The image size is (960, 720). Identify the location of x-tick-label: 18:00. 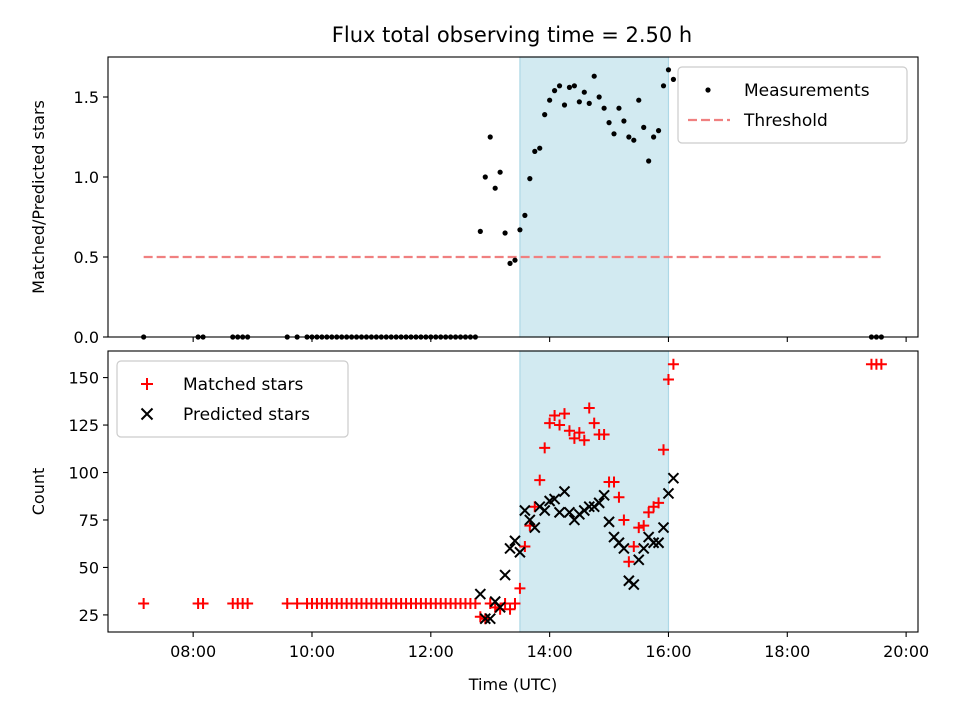
(787, 651).